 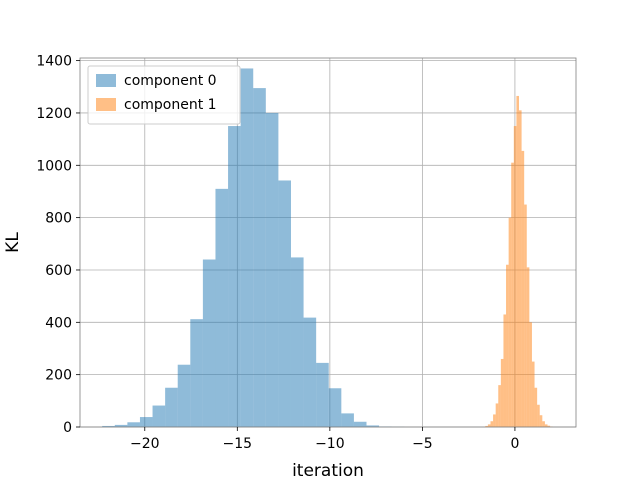 I want to click on legend: component 0 component 1, so click(x=164, y=95).